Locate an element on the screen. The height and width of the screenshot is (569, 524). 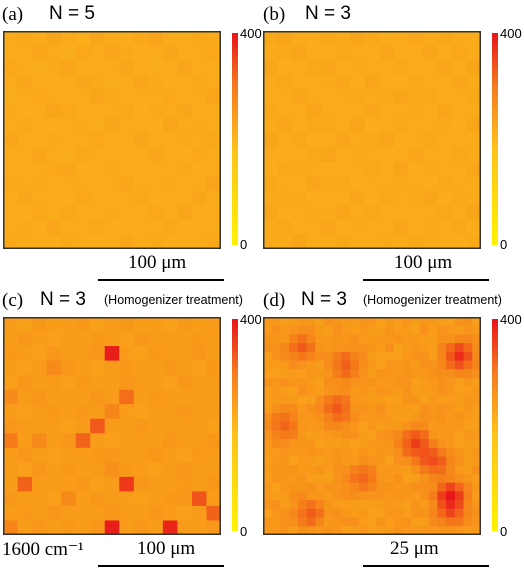
scale-bar-b is located at coordinates (426, 280).